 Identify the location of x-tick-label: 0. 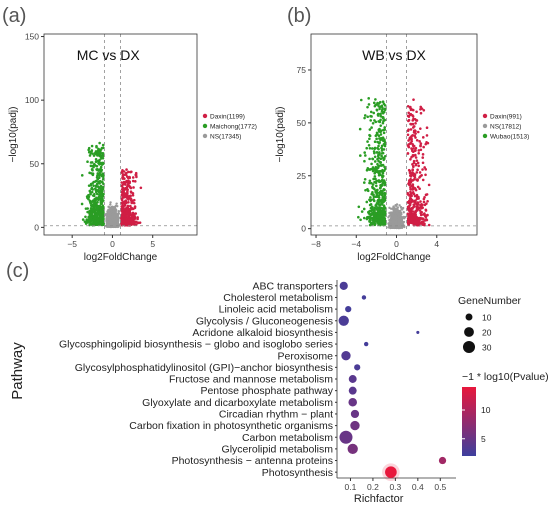
(396, 244).